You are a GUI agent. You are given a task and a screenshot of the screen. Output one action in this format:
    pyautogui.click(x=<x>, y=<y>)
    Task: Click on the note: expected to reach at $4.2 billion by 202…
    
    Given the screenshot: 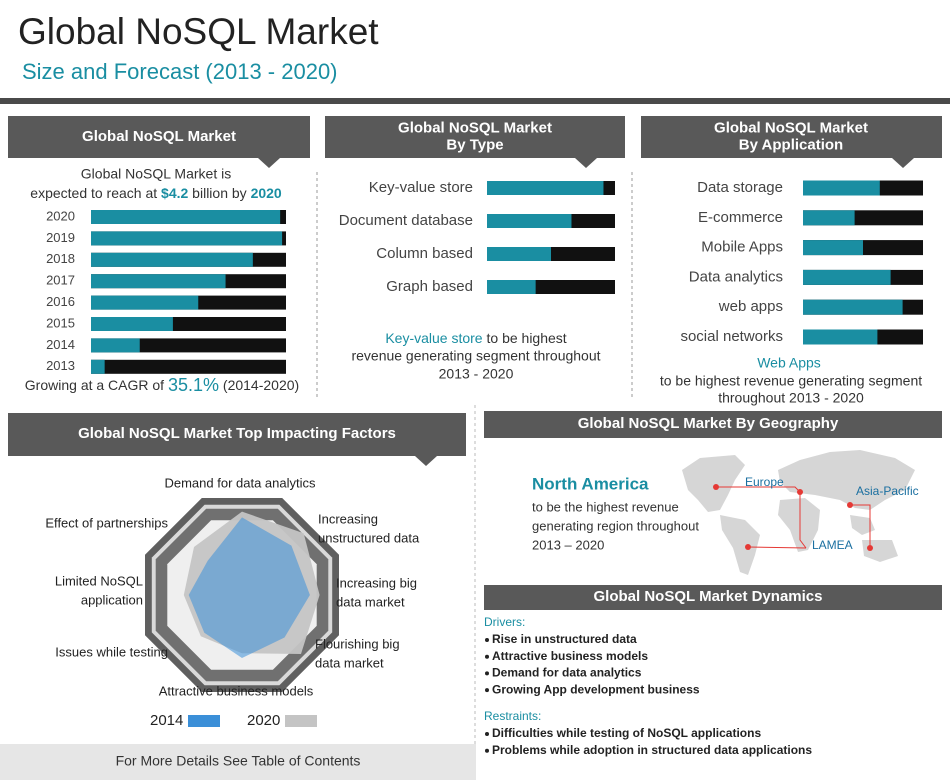 What is the action you would take?
    pyautogui.click(x=156, y=193)
    